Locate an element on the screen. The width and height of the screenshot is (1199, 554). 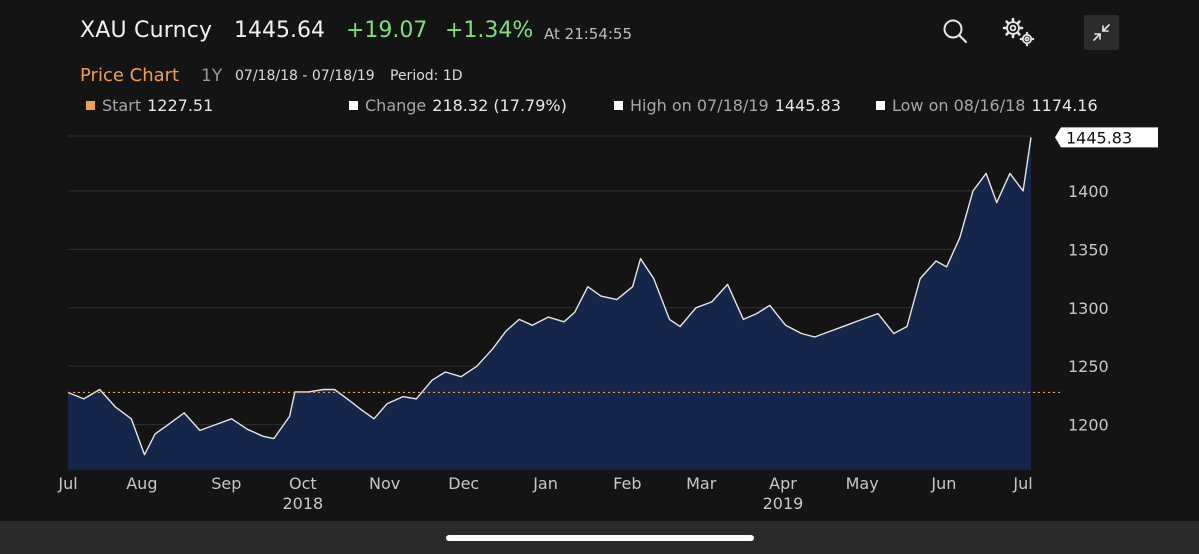
low-marker is located at coordinates (880, 105).